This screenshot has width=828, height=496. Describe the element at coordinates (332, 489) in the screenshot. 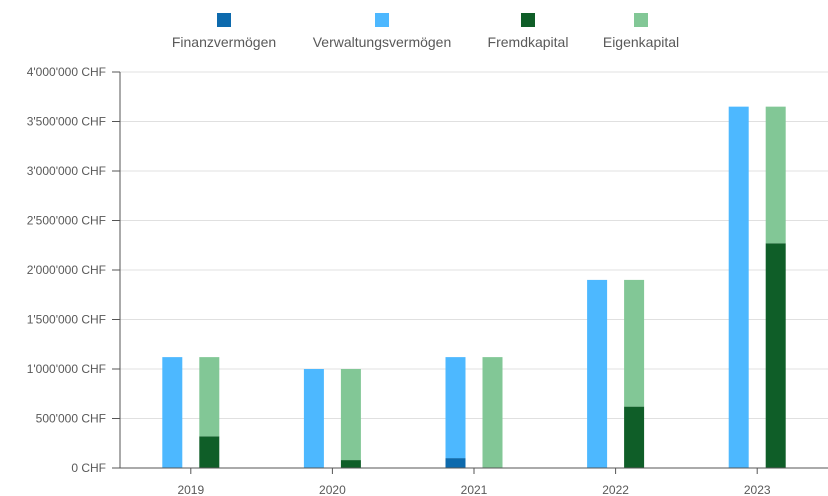

I see `x-tick-label: 2020` at that location.